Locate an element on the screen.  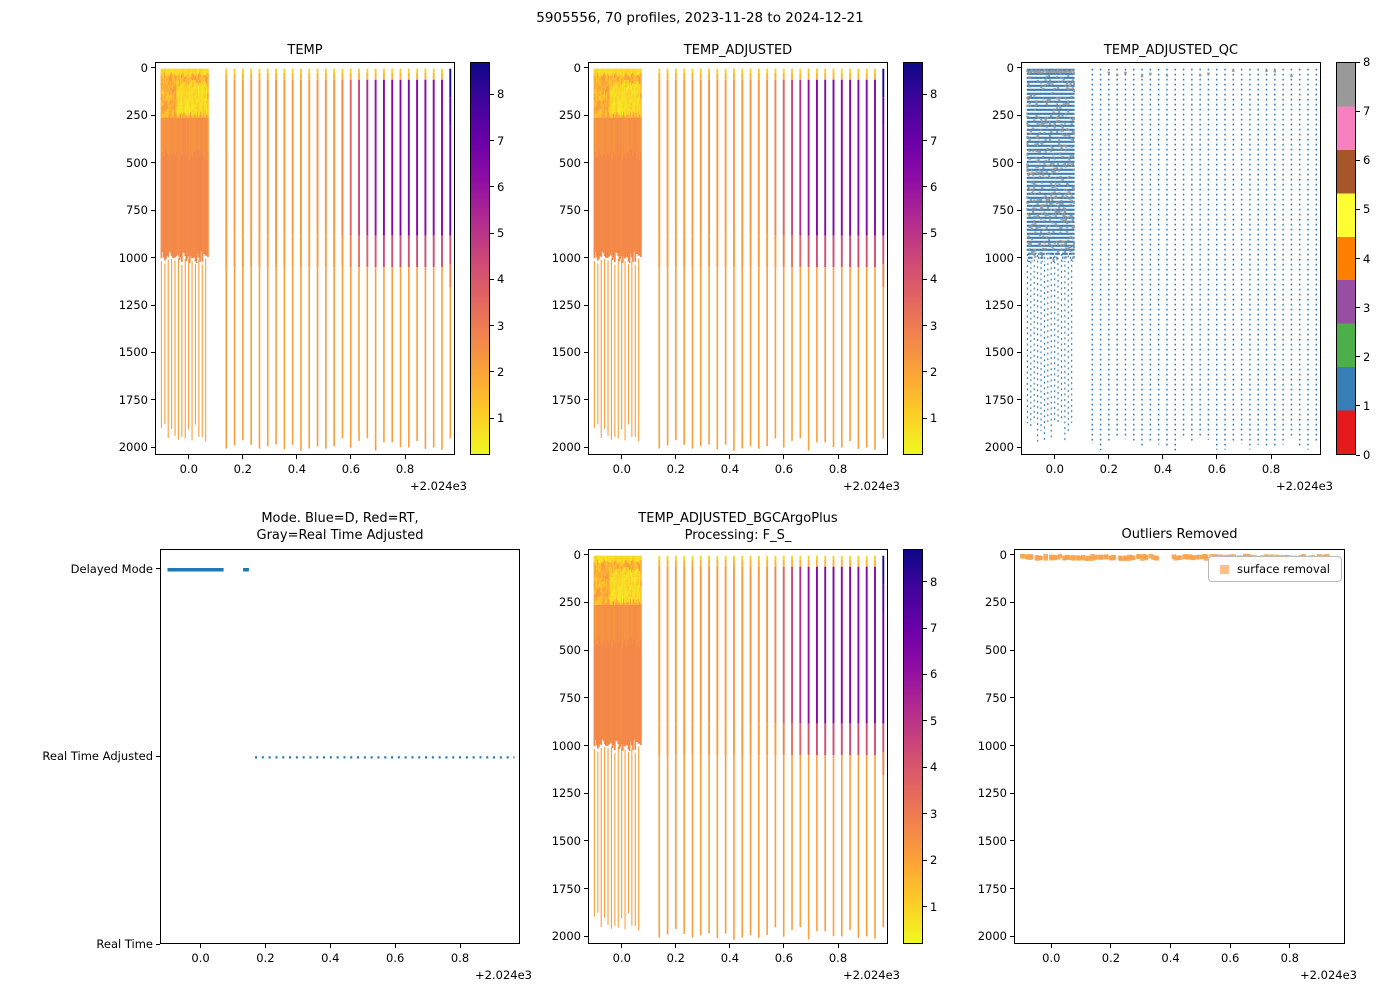
axes-frame-temp-adjusted-bgc is located at coordinates (738, 746).